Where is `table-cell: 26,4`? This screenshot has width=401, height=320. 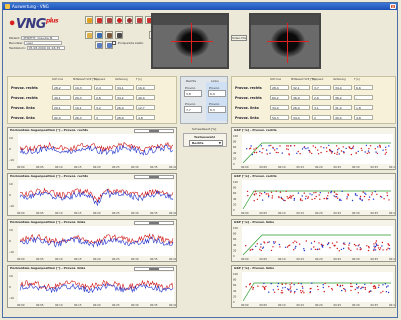 table-cell: 26,4 is located at coordinates (300, 107).